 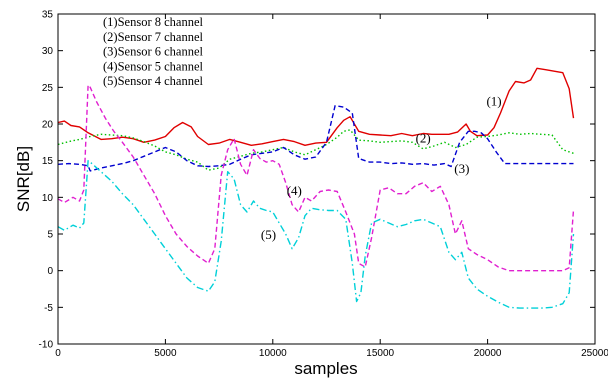 What do you see at coordinates (380, 353) in the screenshot?
I see `x-tick-label: 15000` at bounding box center [380, 353].